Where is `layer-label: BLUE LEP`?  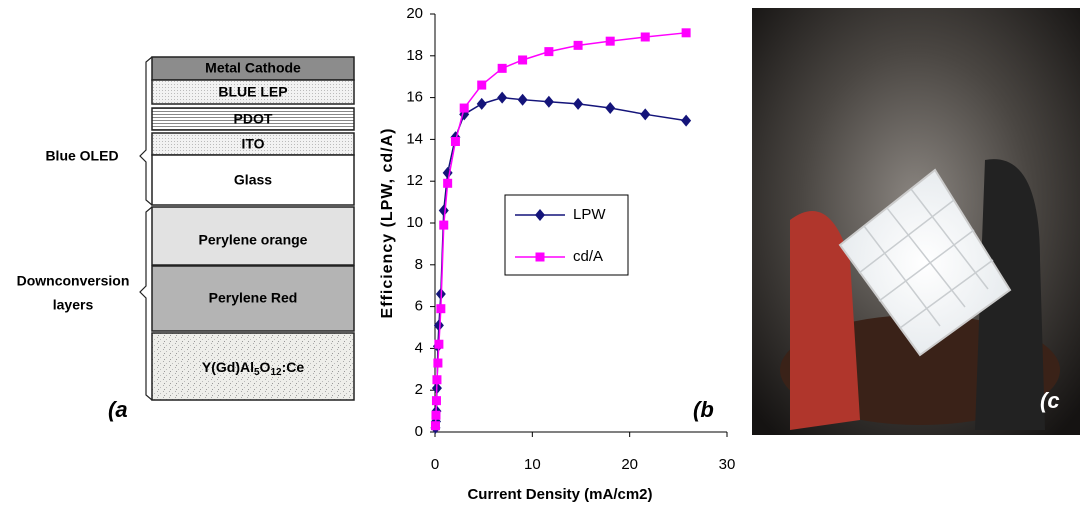 layer-label: BLUE LEP is located at coordinates (252, 92).